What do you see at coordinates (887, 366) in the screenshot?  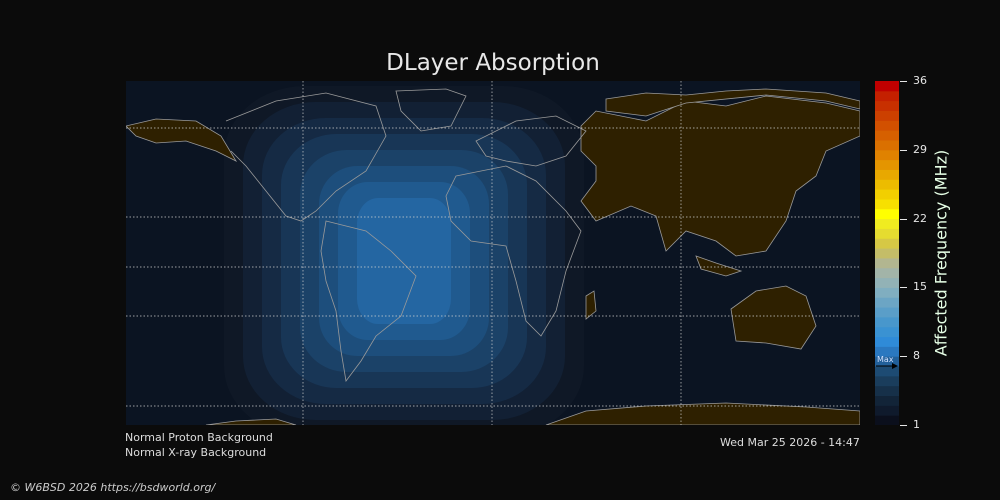 I see `max-marker-arrow` at bounding box center [887, 366].